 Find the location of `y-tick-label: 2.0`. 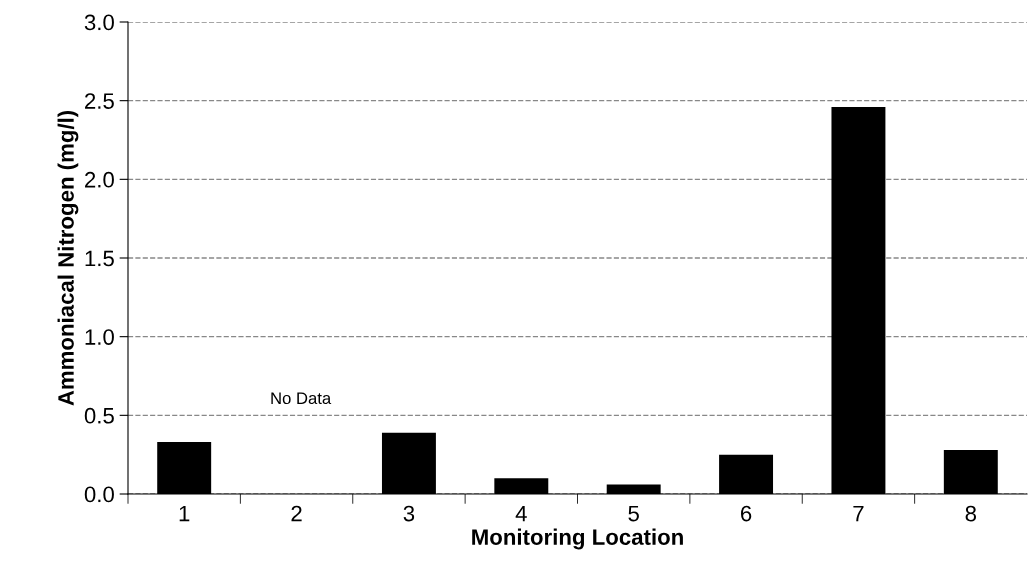

y-tick-label: 2.0 is located at coordinates (99, 179).